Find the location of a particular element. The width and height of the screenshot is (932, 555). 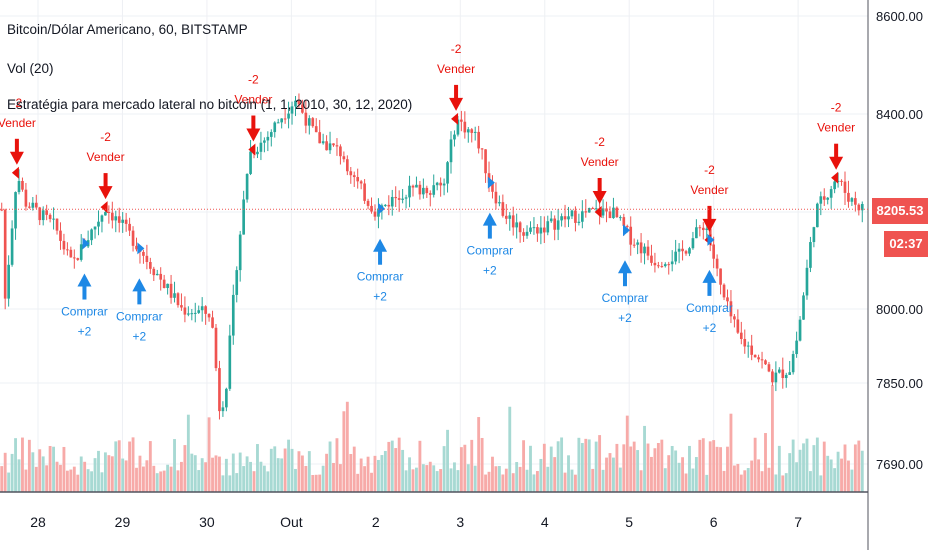

sell-qty-label: -2 is located at coordinates (599, 142).